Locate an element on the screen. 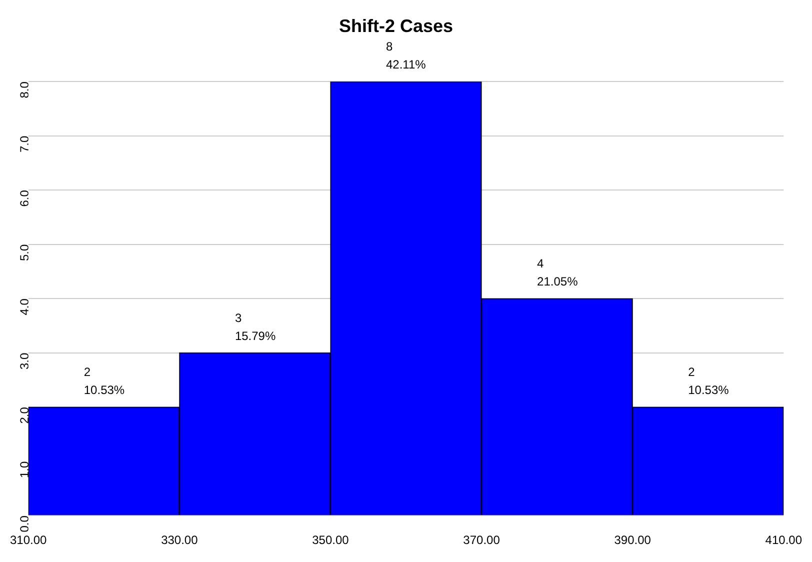 This screenshot has width=812, height=562. x-tick-label: 330.00 is located at coordinates (179, 540).